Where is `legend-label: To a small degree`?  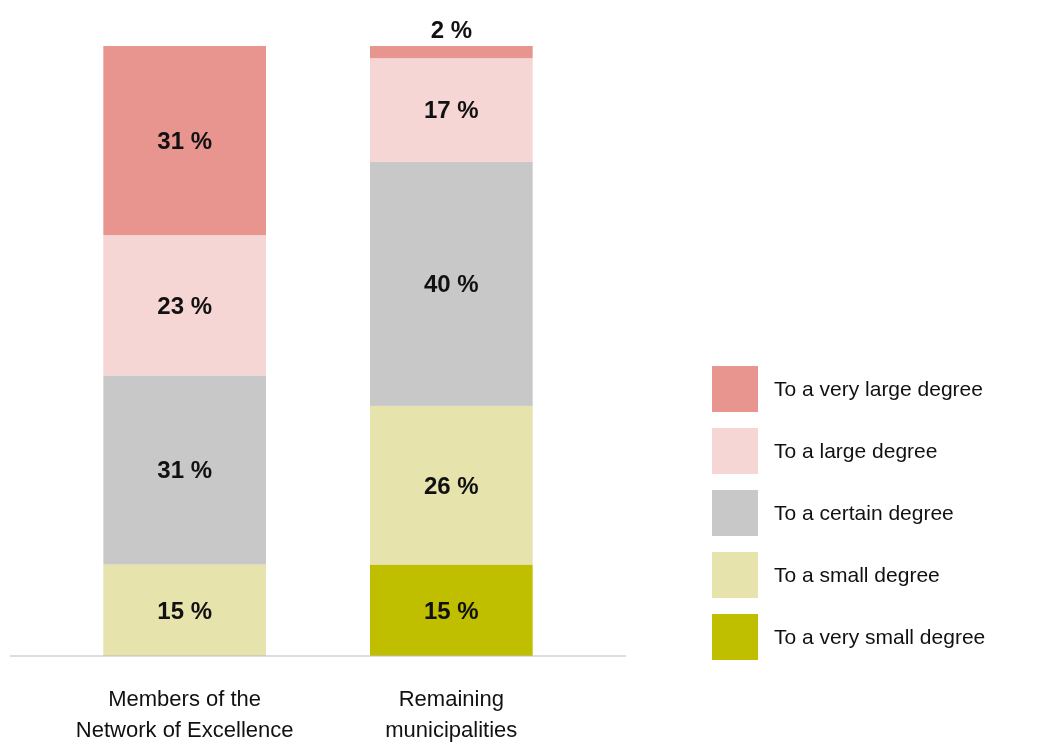 legend-label: To a small degree is located at coordinates (857, 575).